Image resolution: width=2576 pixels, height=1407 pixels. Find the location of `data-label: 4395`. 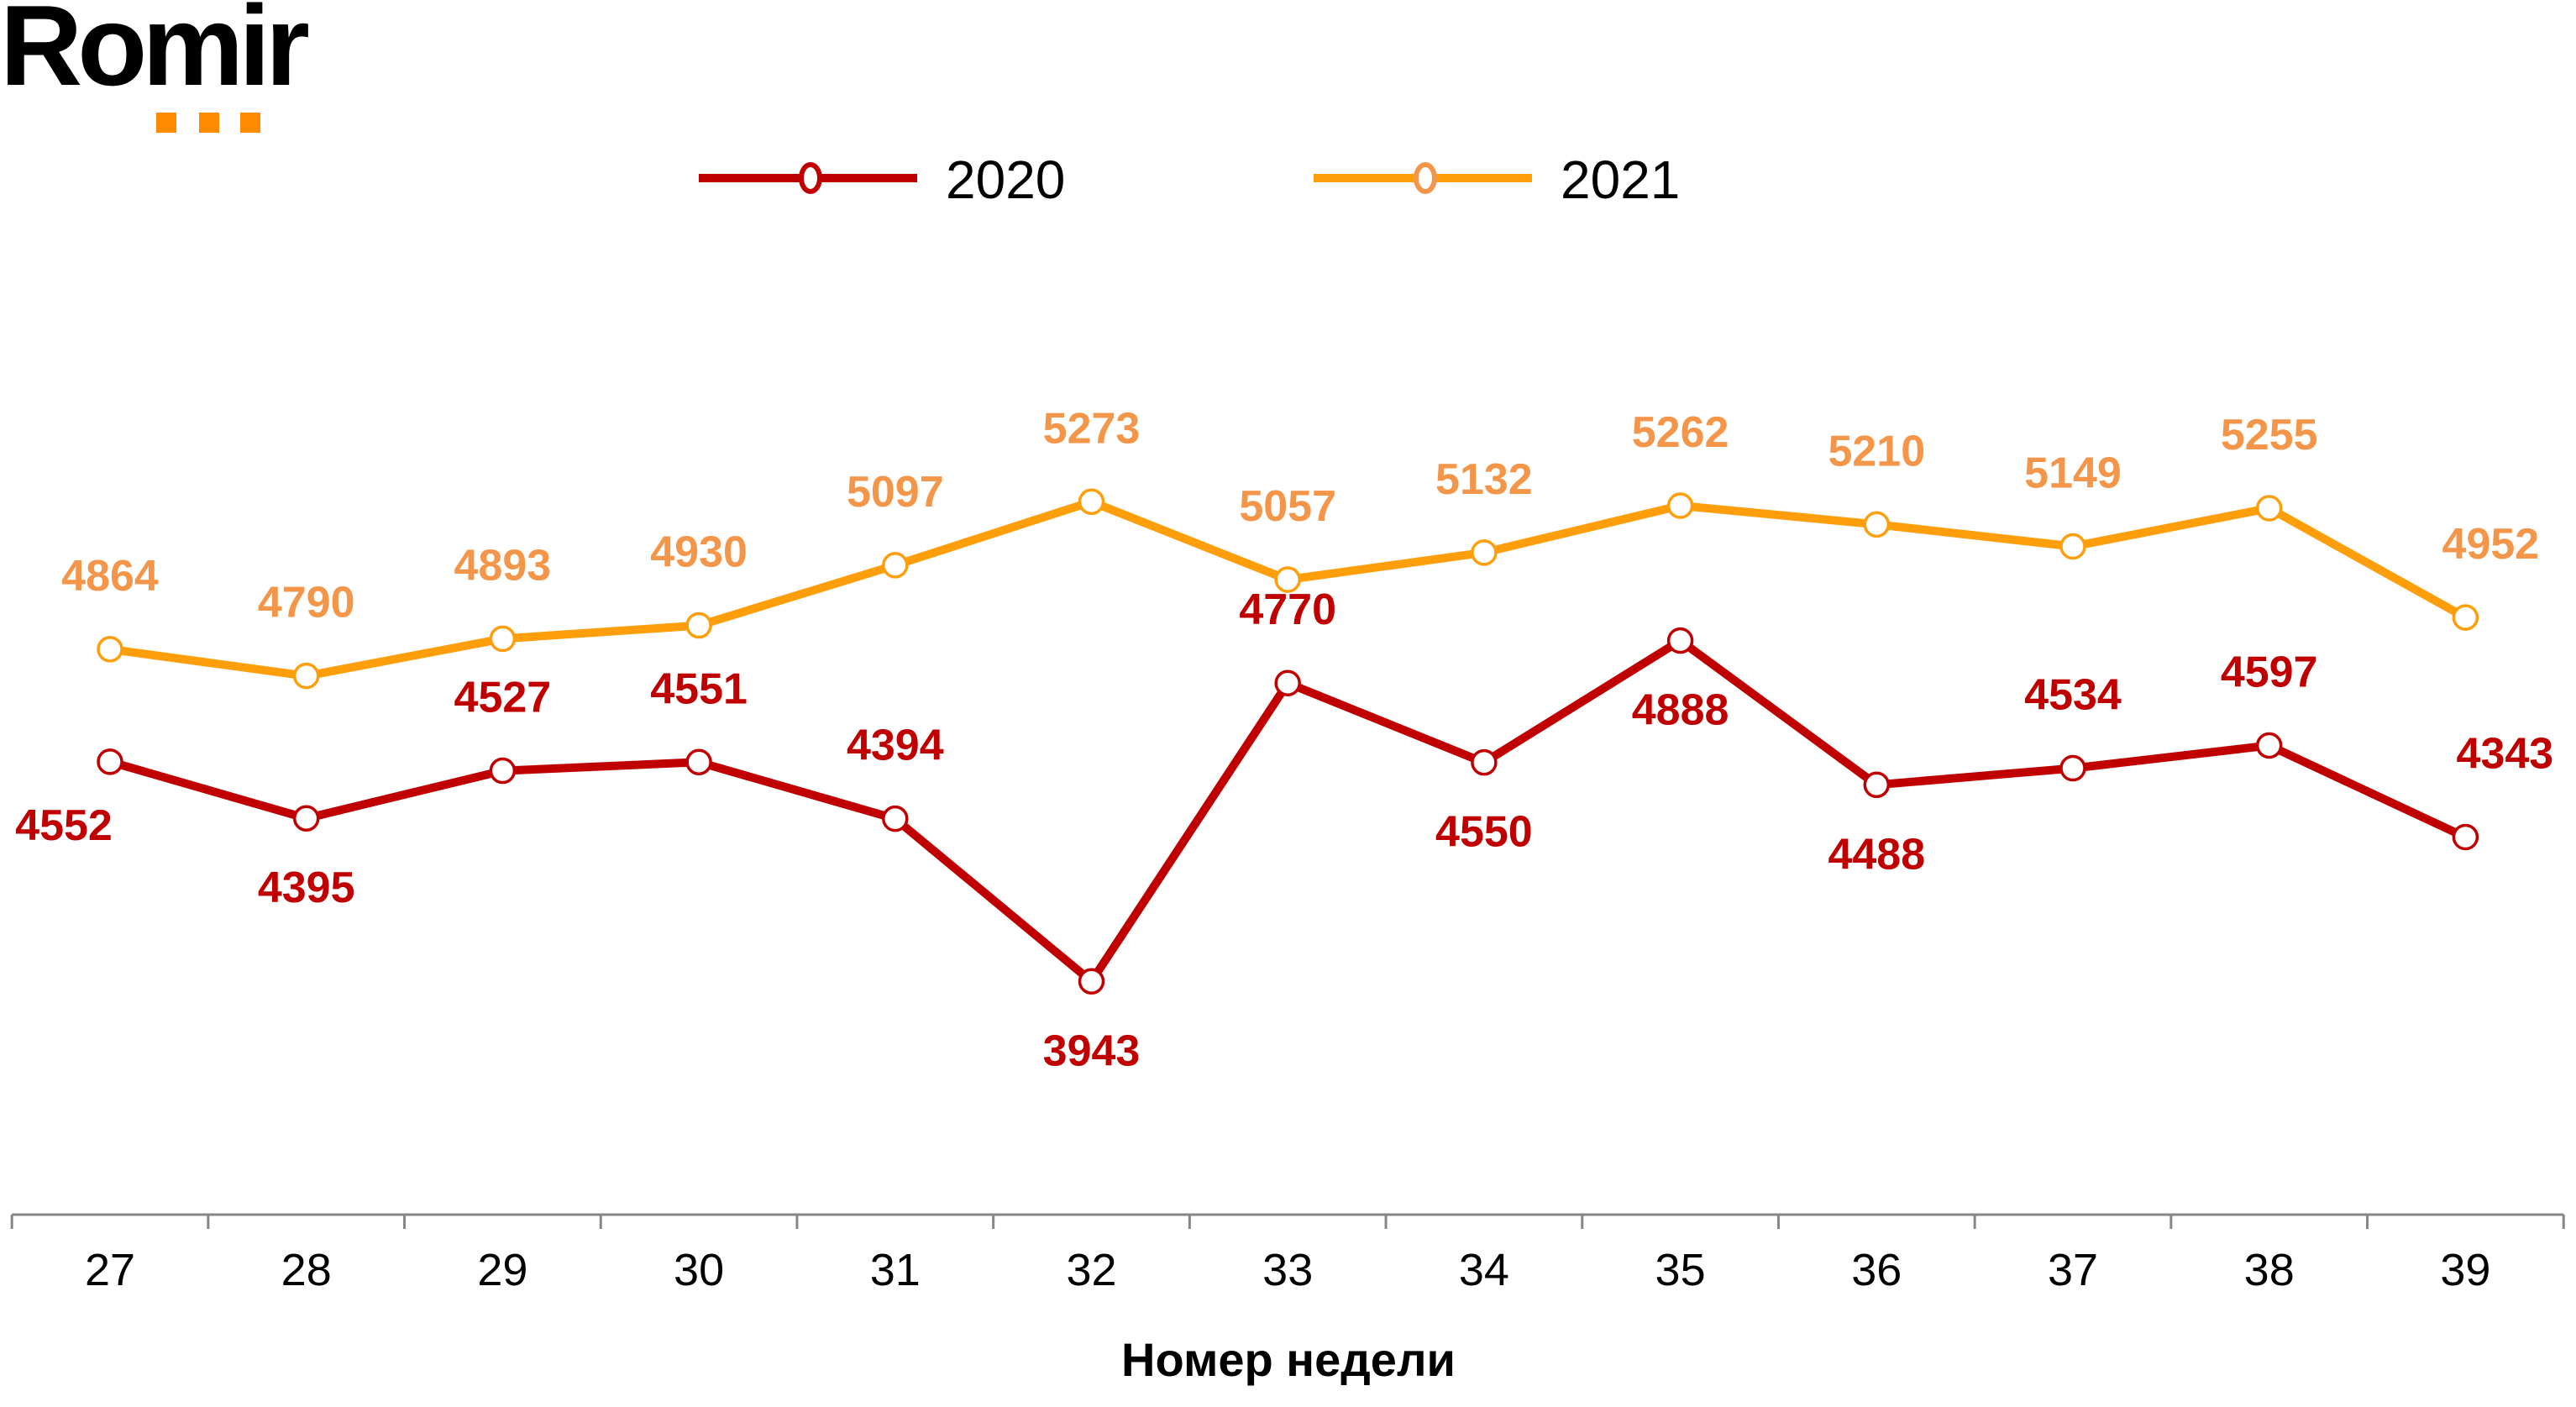

data-label: 4395 is located at coordinates (306, 888).